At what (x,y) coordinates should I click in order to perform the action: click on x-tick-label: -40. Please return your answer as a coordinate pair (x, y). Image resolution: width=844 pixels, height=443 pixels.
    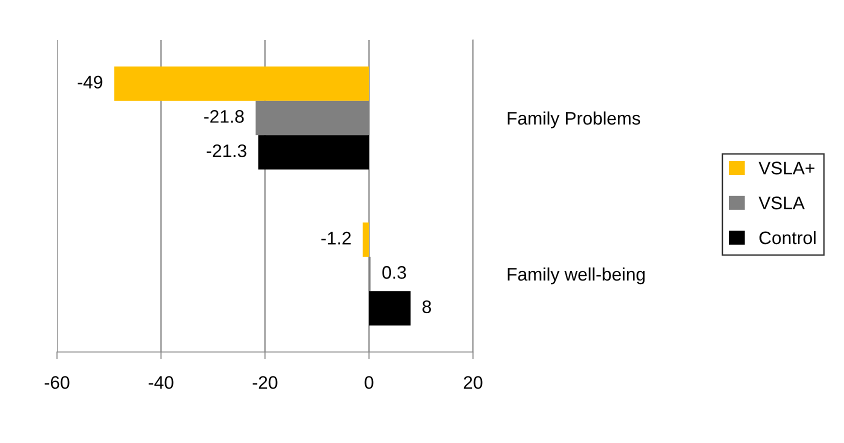
    Looking at the image, I should click on (161, 382).